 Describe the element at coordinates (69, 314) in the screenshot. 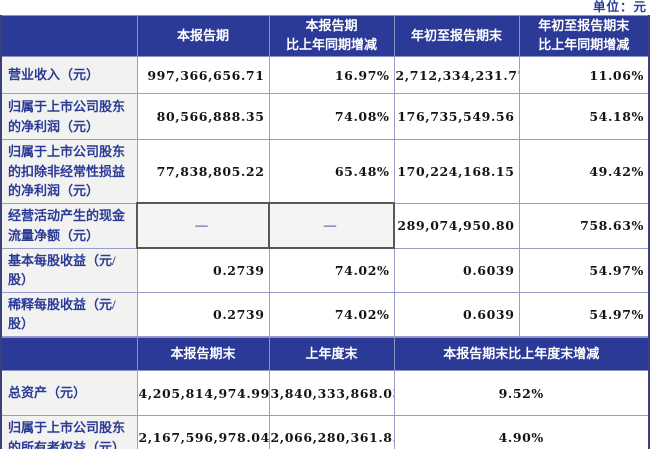

I see `row-label: 稀释每股收益（元/股）` at that location.